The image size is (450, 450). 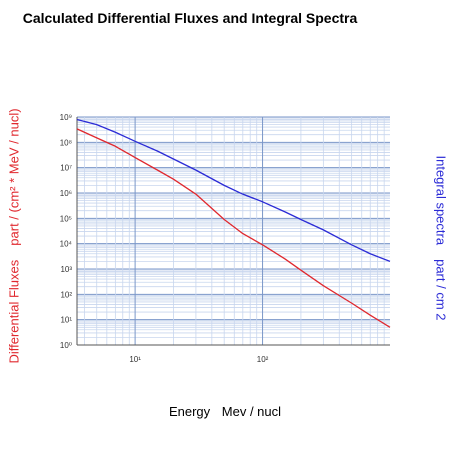 What do you see at coordinates (66, 193) in the screenshot?
I see `y-tick-label: 10⁶` at bounding box center [66, 193].